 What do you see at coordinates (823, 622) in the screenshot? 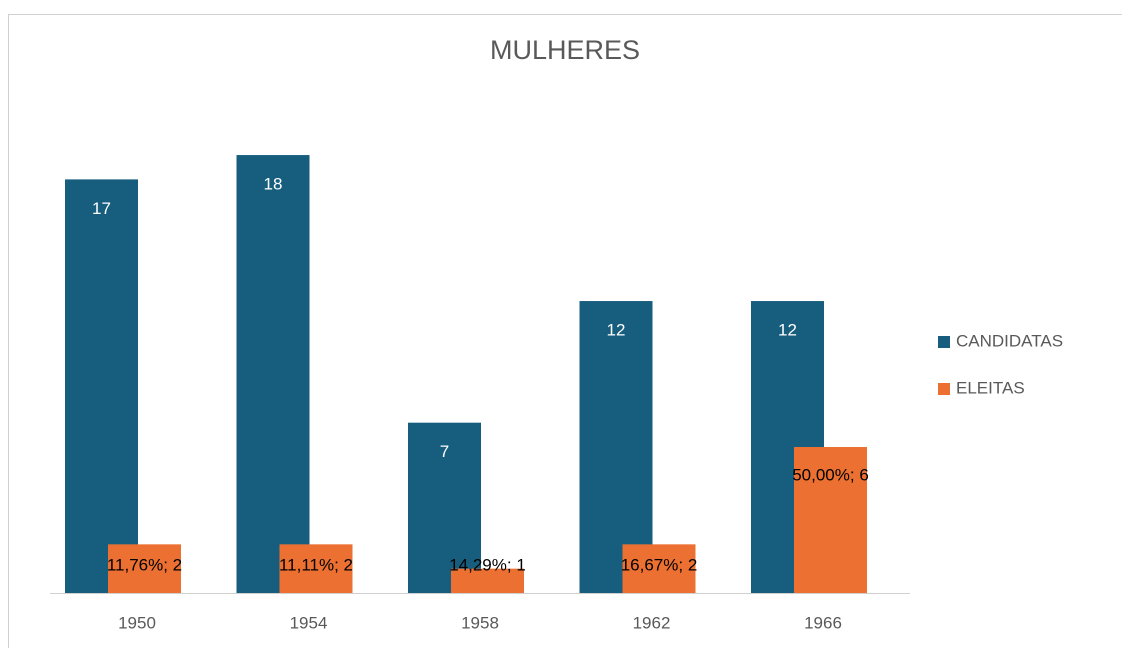
I see `x-tick-label: 1966` at bounding box center [823, 622].